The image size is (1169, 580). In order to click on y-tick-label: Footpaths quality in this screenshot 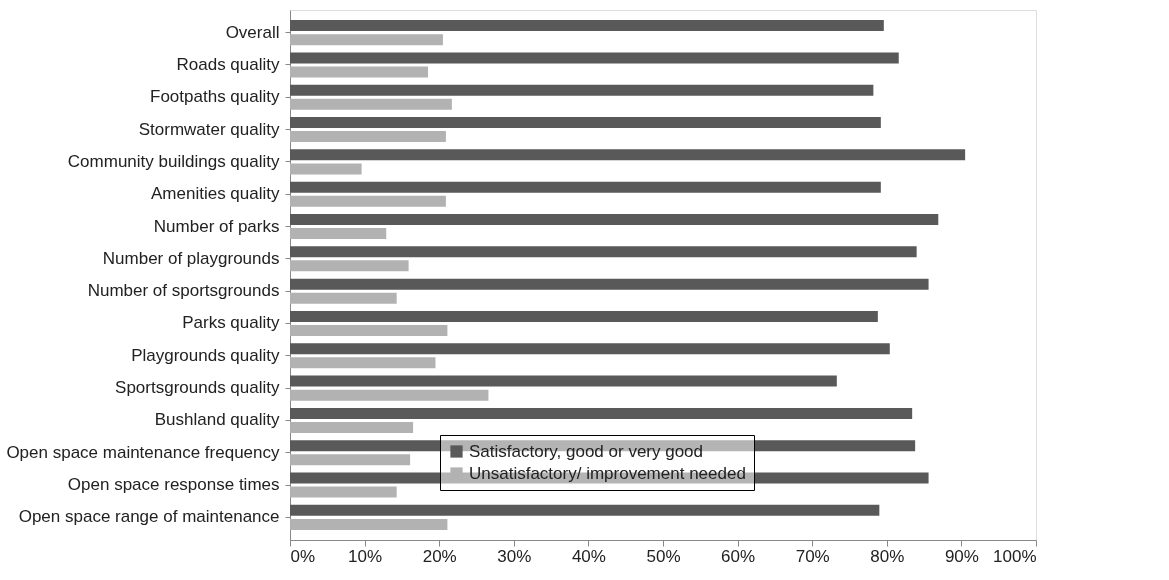, I will do `click(215, 97)`.